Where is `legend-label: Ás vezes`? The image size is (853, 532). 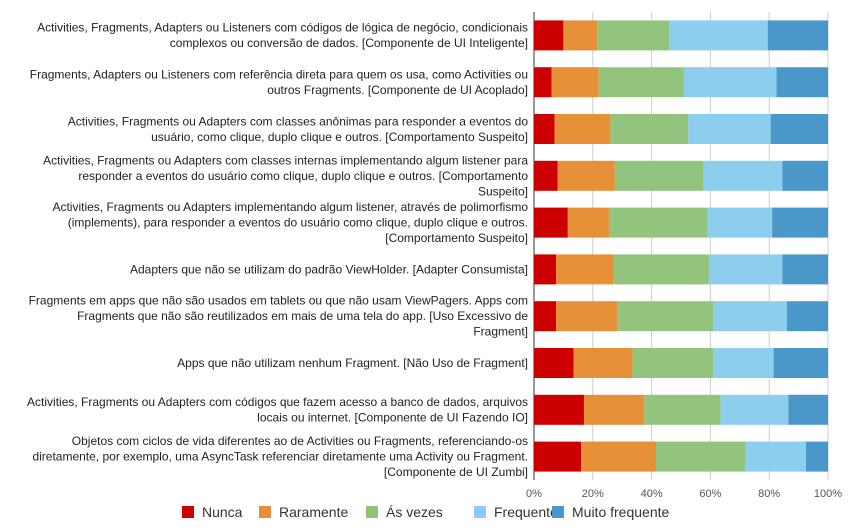
legend-label: Ás vezes is located at coordinates (414, 512).